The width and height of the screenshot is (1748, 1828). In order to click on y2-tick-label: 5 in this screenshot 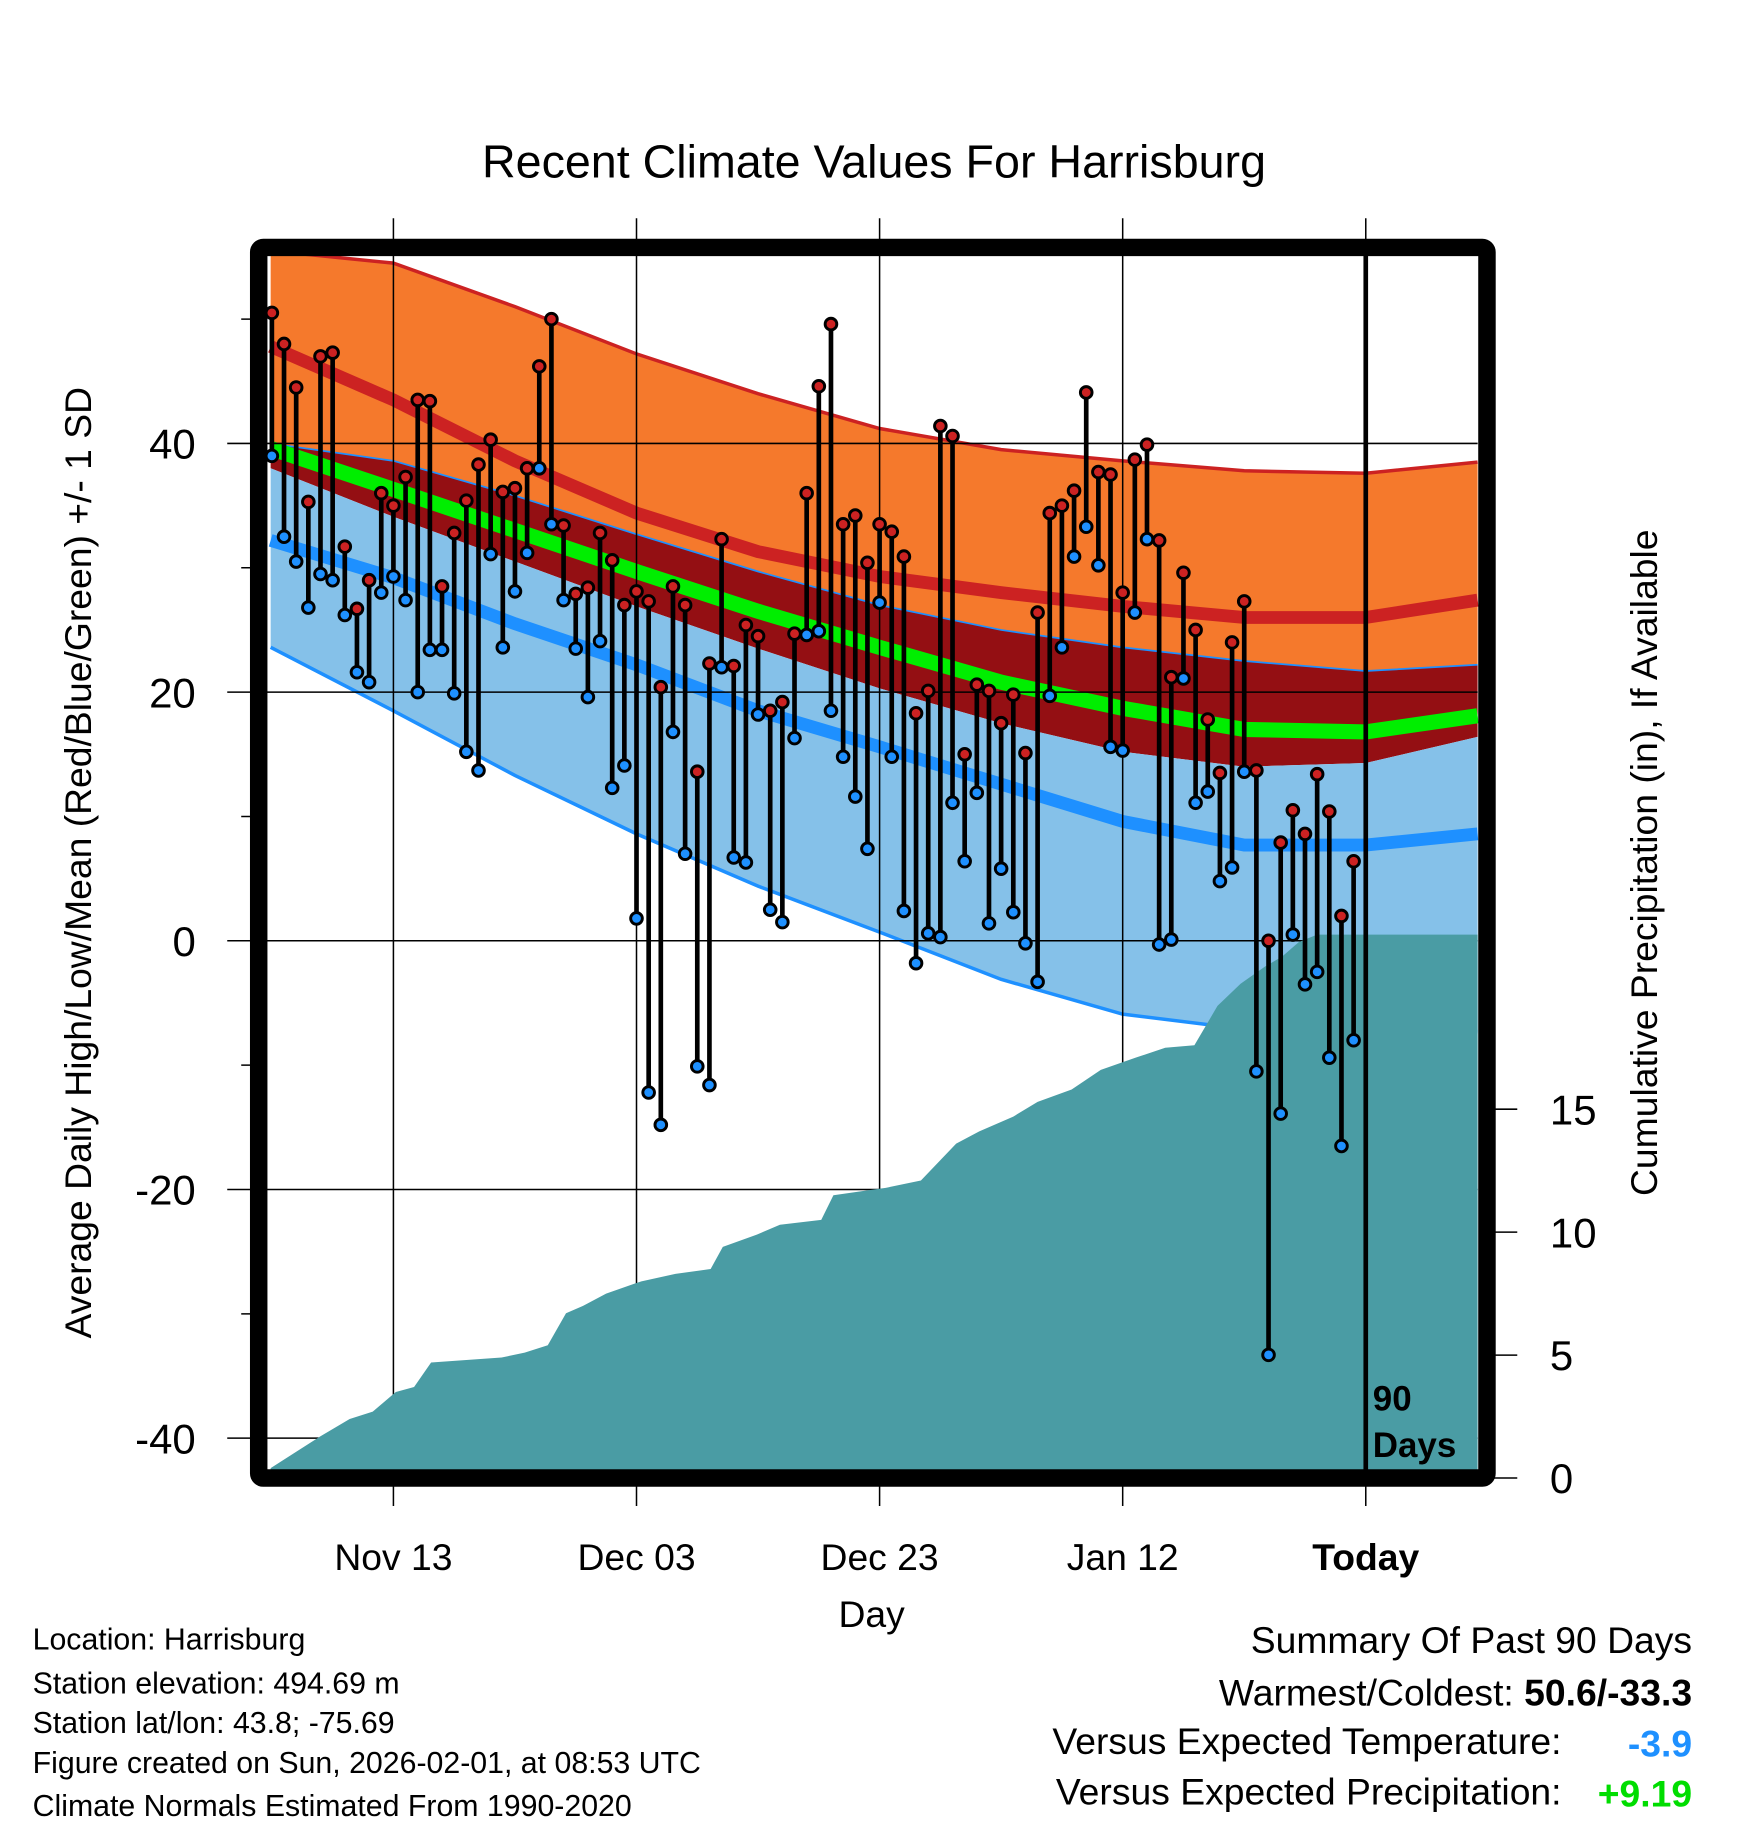, I will do `click(1561, 1355)`.